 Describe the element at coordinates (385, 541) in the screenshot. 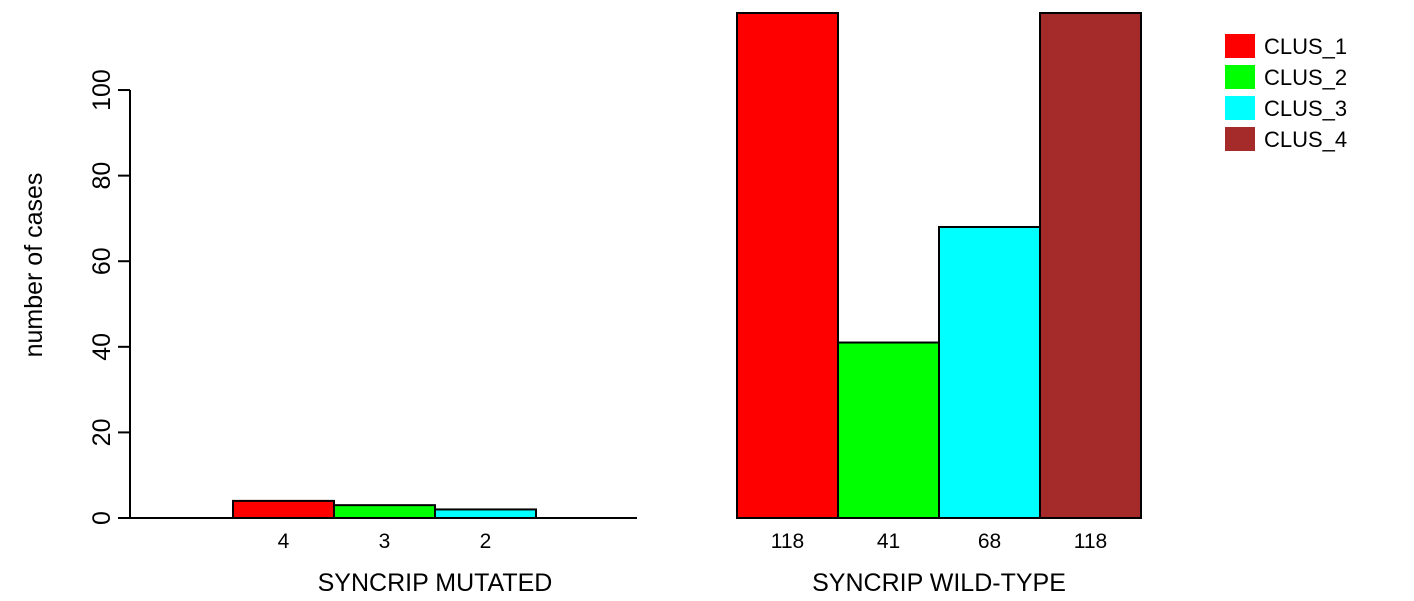

I see `bar-count-label: 3` at that location.